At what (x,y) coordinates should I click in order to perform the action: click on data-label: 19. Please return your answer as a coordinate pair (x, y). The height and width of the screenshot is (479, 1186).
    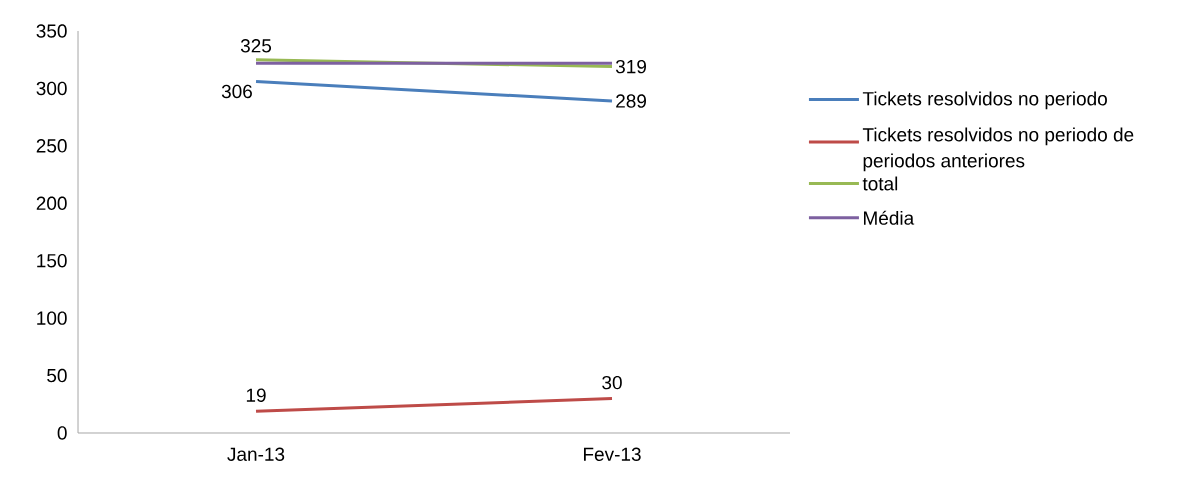
    Looking at the image, I should click on (256, 395).